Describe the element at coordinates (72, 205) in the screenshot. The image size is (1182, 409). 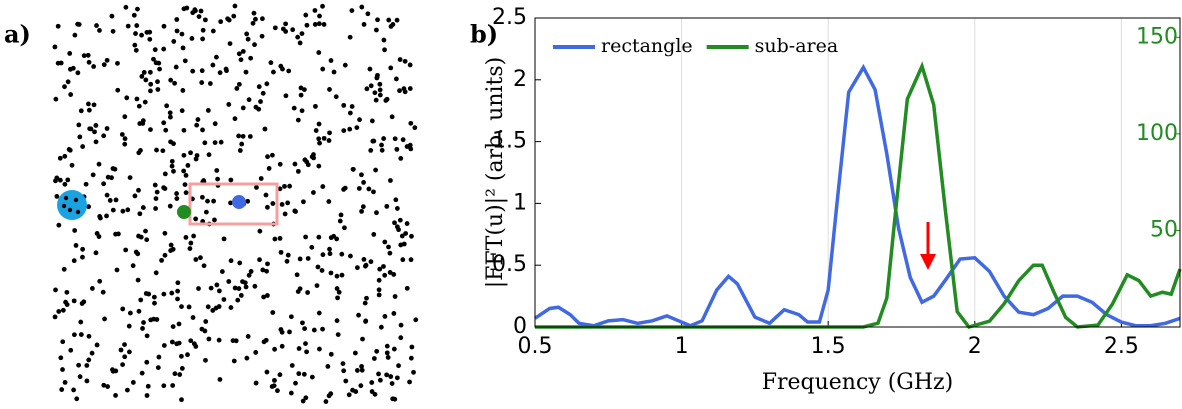
I see `source-dot` at that location.